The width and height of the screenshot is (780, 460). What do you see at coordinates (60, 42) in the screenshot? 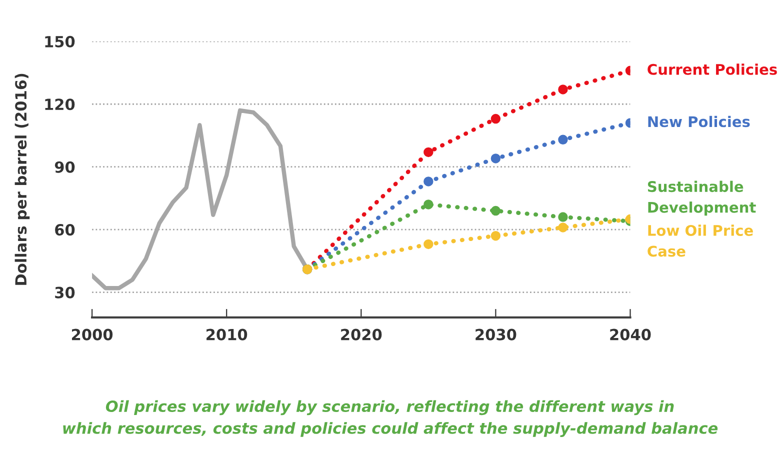
I see `y-tick-label: 150` at bounding box center [60, 42].